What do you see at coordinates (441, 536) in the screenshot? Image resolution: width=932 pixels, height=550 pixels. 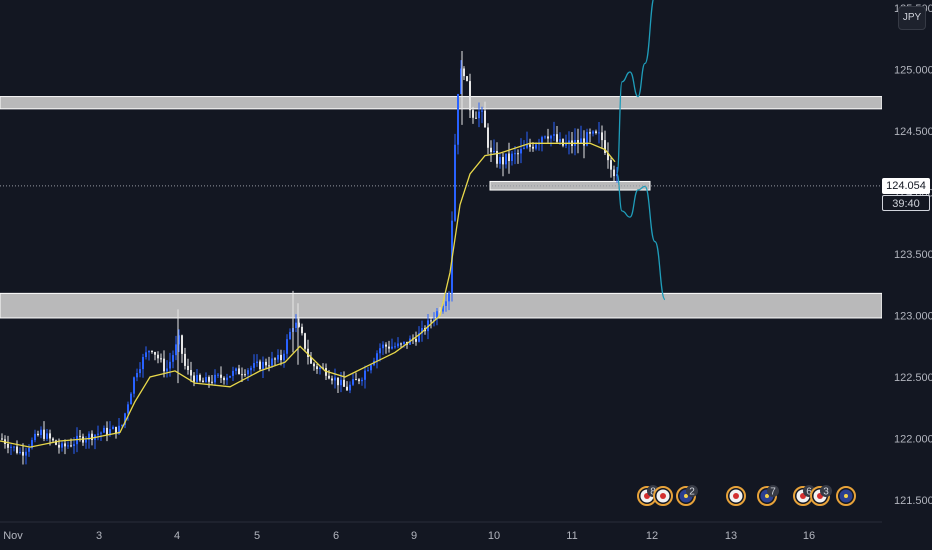 I see `time-axis` at bounding box center [441, 536].